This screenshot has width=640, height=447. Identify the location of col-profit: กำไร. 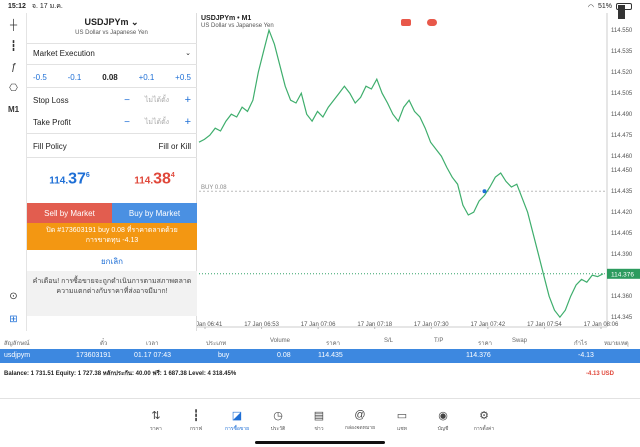
(581, 344).